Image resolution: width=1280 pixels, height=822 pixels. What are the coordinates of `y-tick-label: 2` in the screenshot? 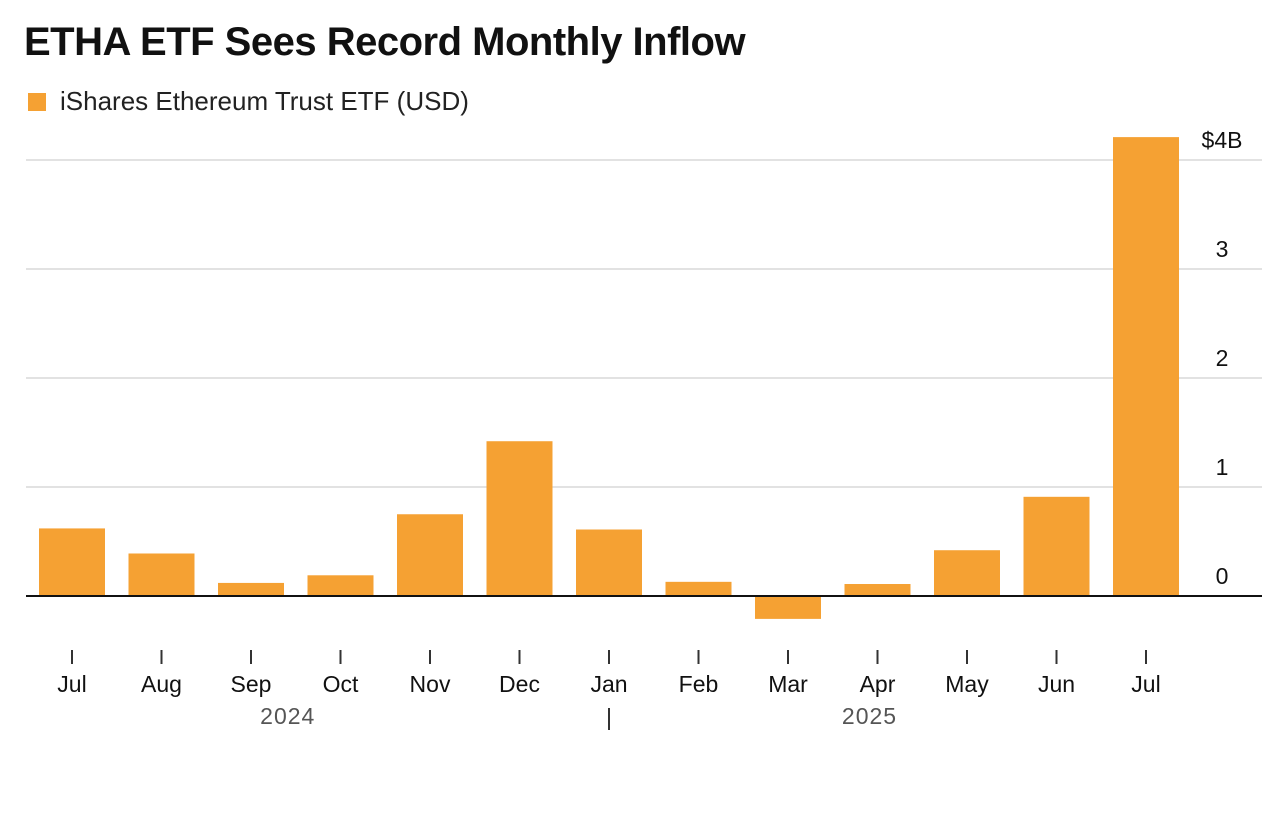 It's located at (1222, 358).